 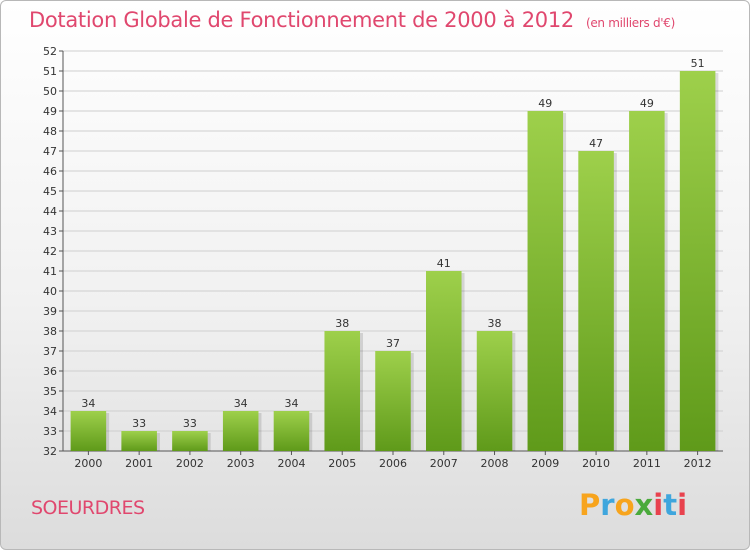 What do you see at coordinates (241, 463) in the screenshot?
I see `x-tick-label: 2003` at bounding box center [241, 463].